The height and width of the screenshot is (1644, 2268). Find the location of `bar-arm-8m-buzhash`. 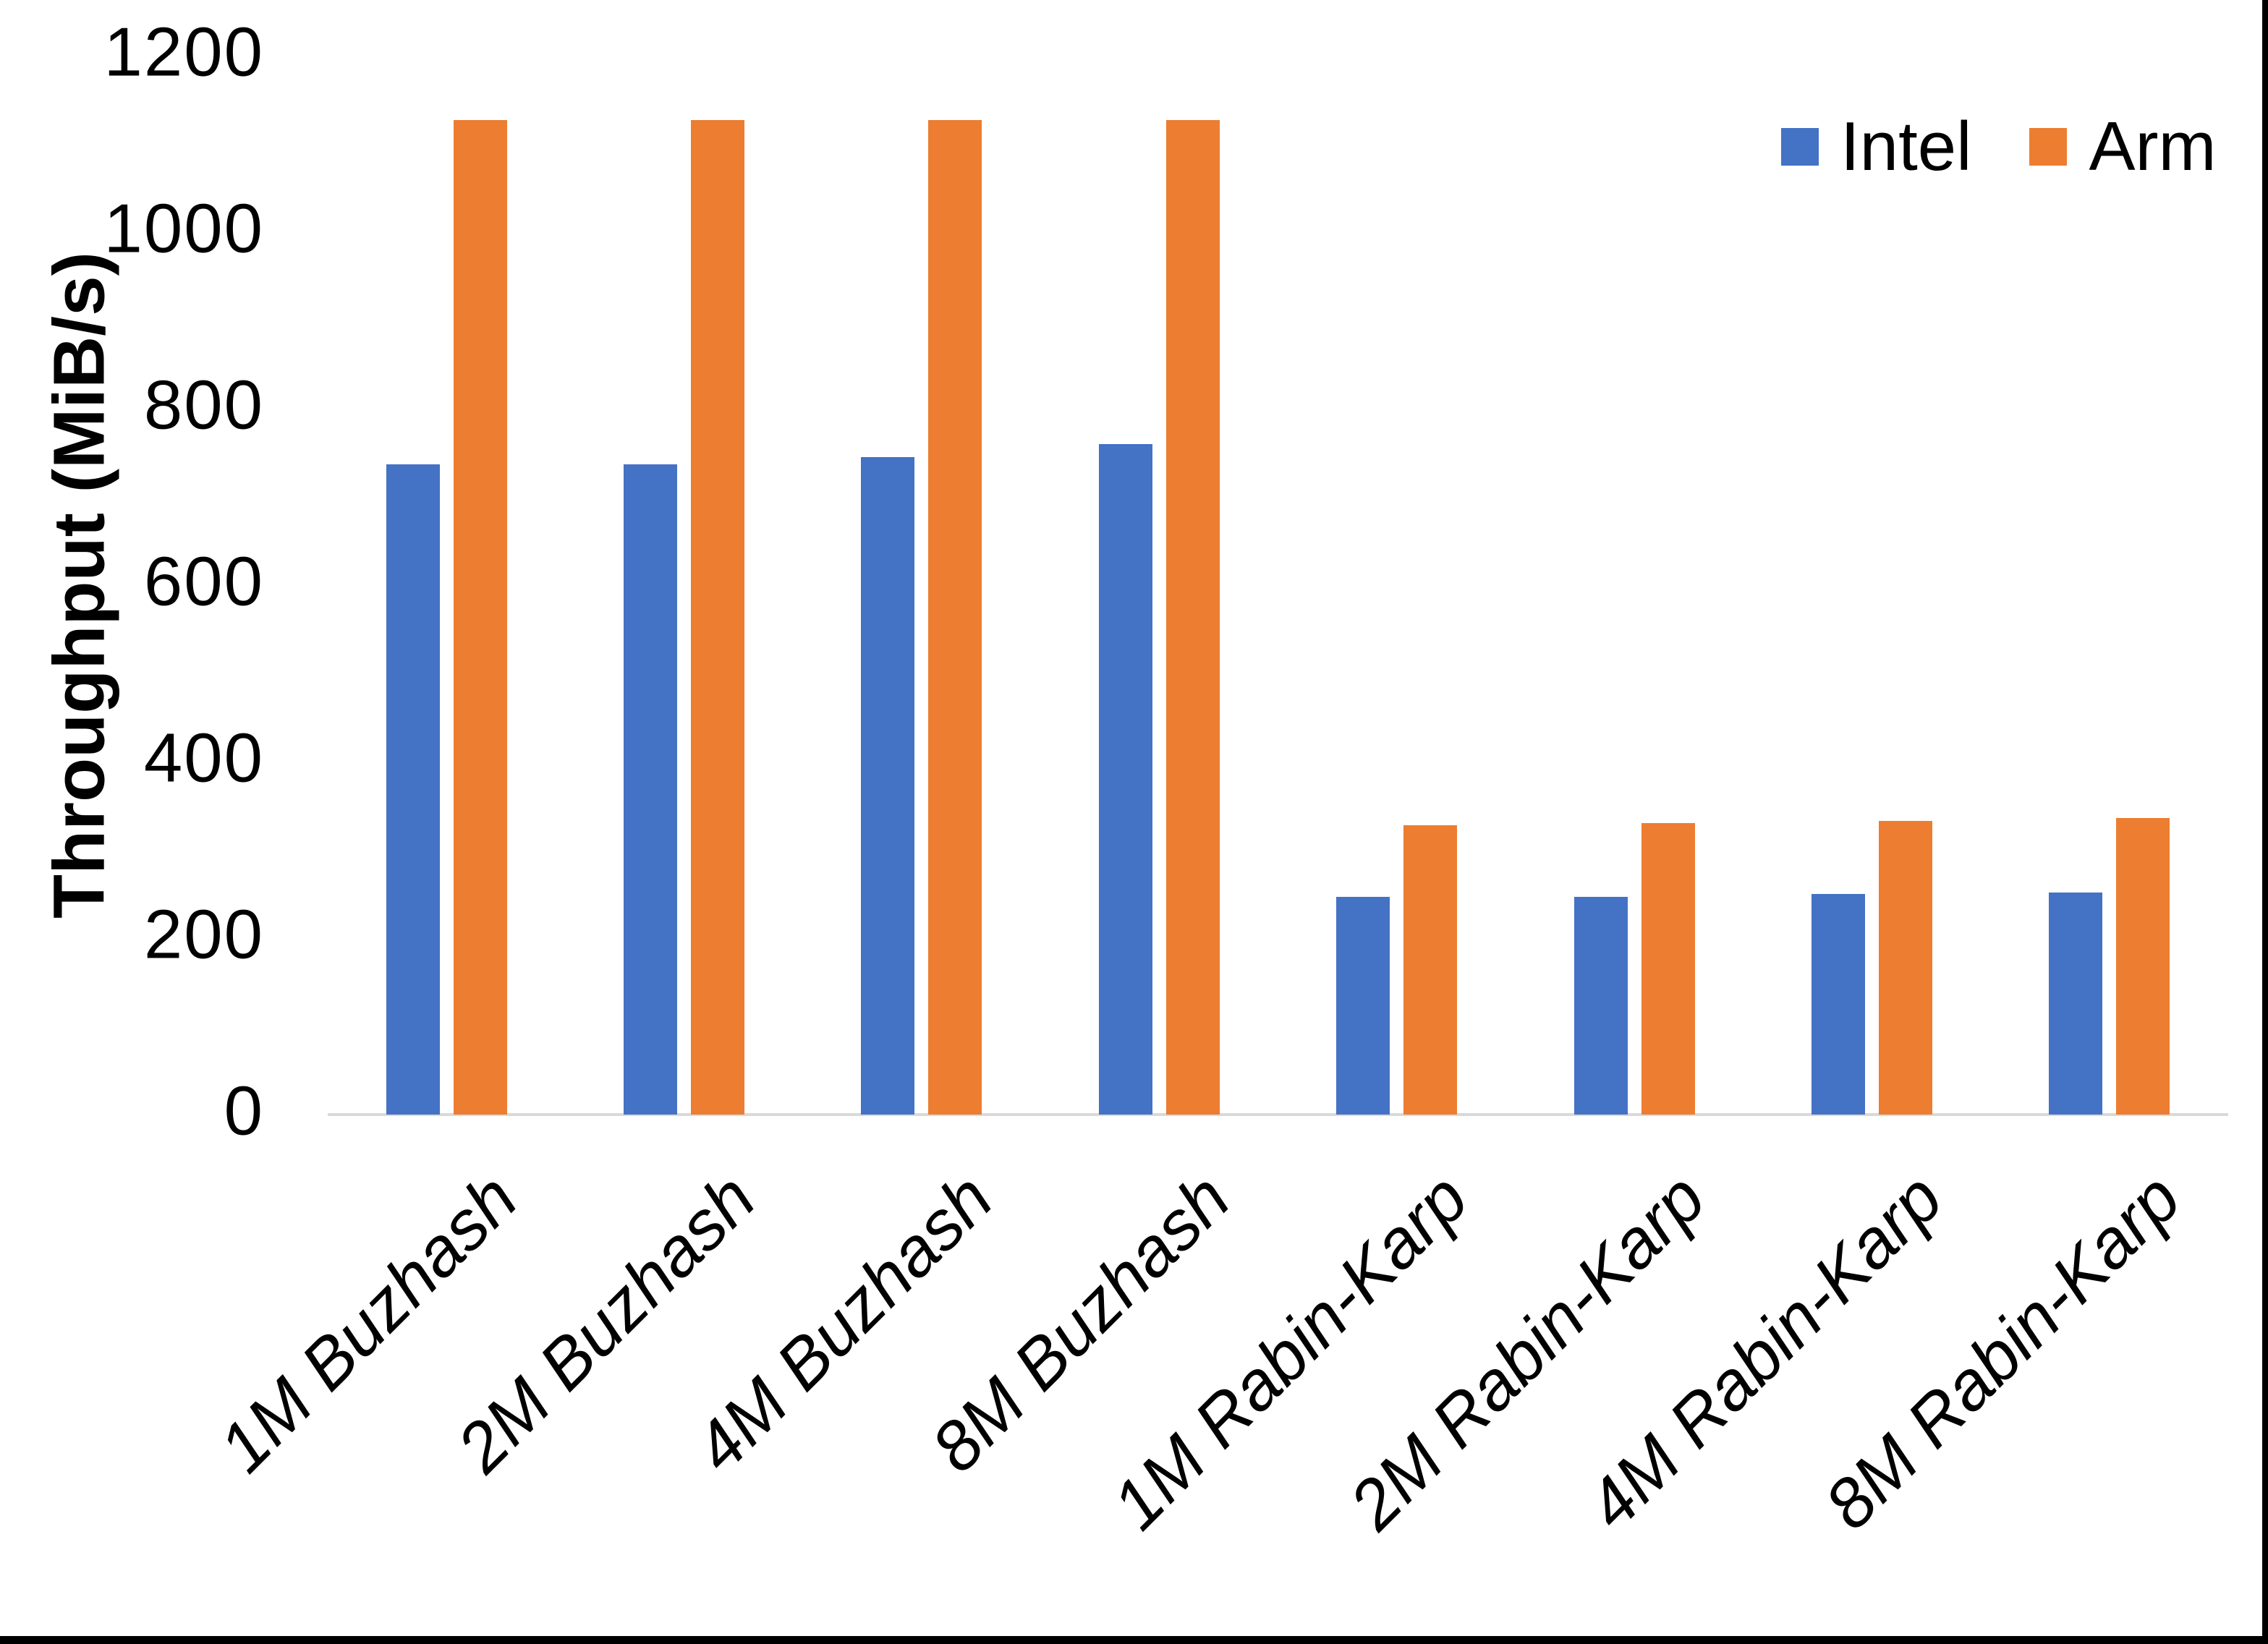

bar-arm-8m-buzhash is located at coordinates (1192, 617).